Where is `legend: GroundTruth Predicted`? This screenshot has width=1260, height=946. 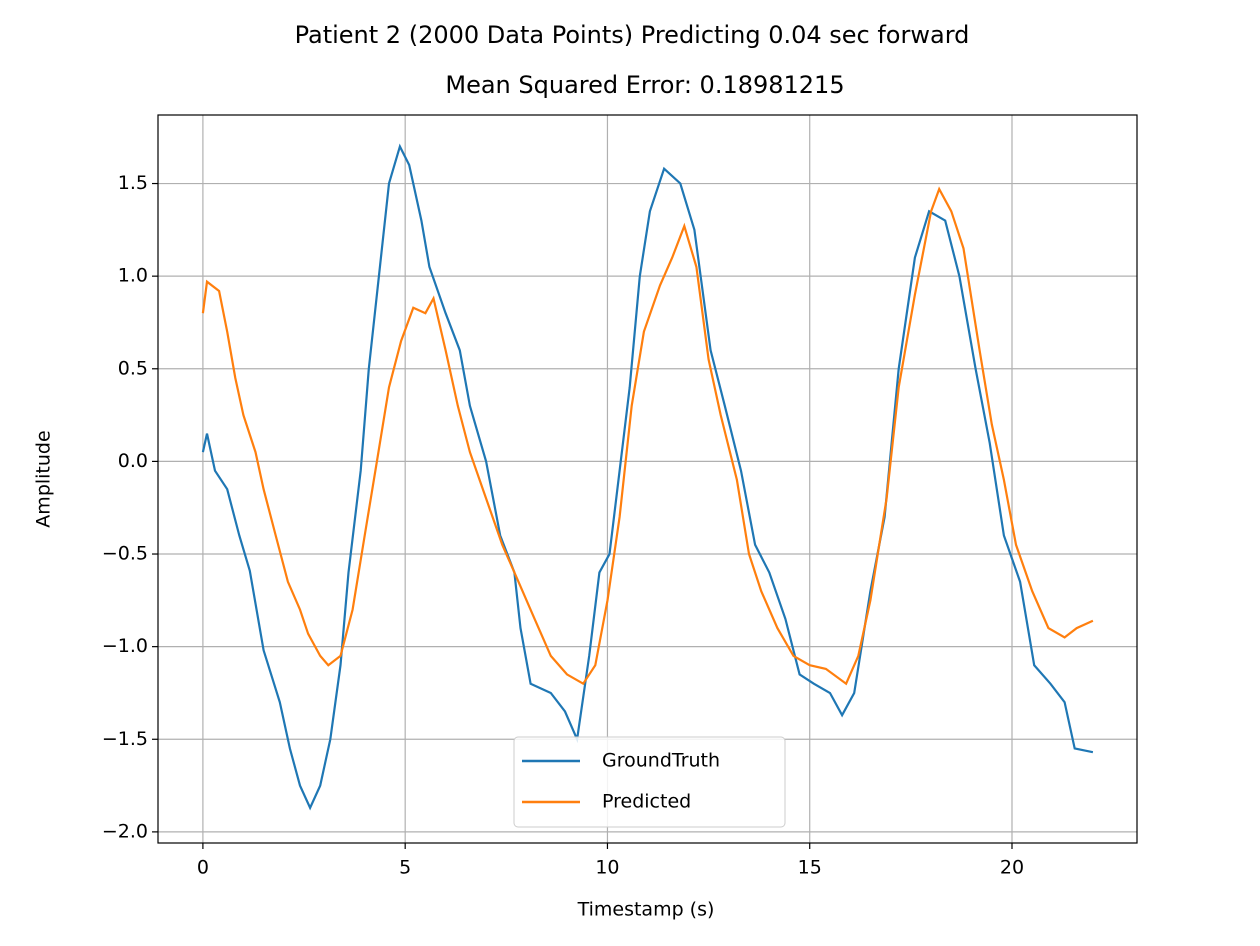
legend: GroundTruth Predicted is located at coordinates (649, 782).